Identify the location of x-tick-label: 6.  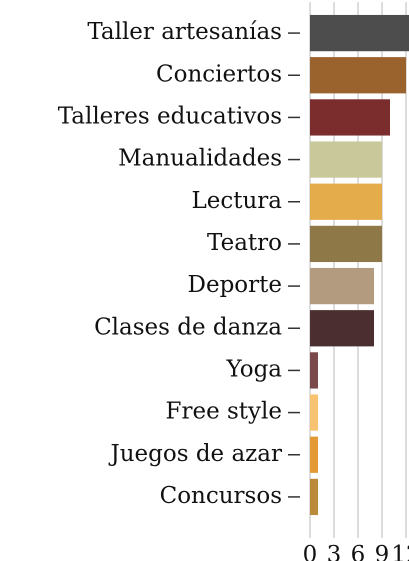
(358, 551).